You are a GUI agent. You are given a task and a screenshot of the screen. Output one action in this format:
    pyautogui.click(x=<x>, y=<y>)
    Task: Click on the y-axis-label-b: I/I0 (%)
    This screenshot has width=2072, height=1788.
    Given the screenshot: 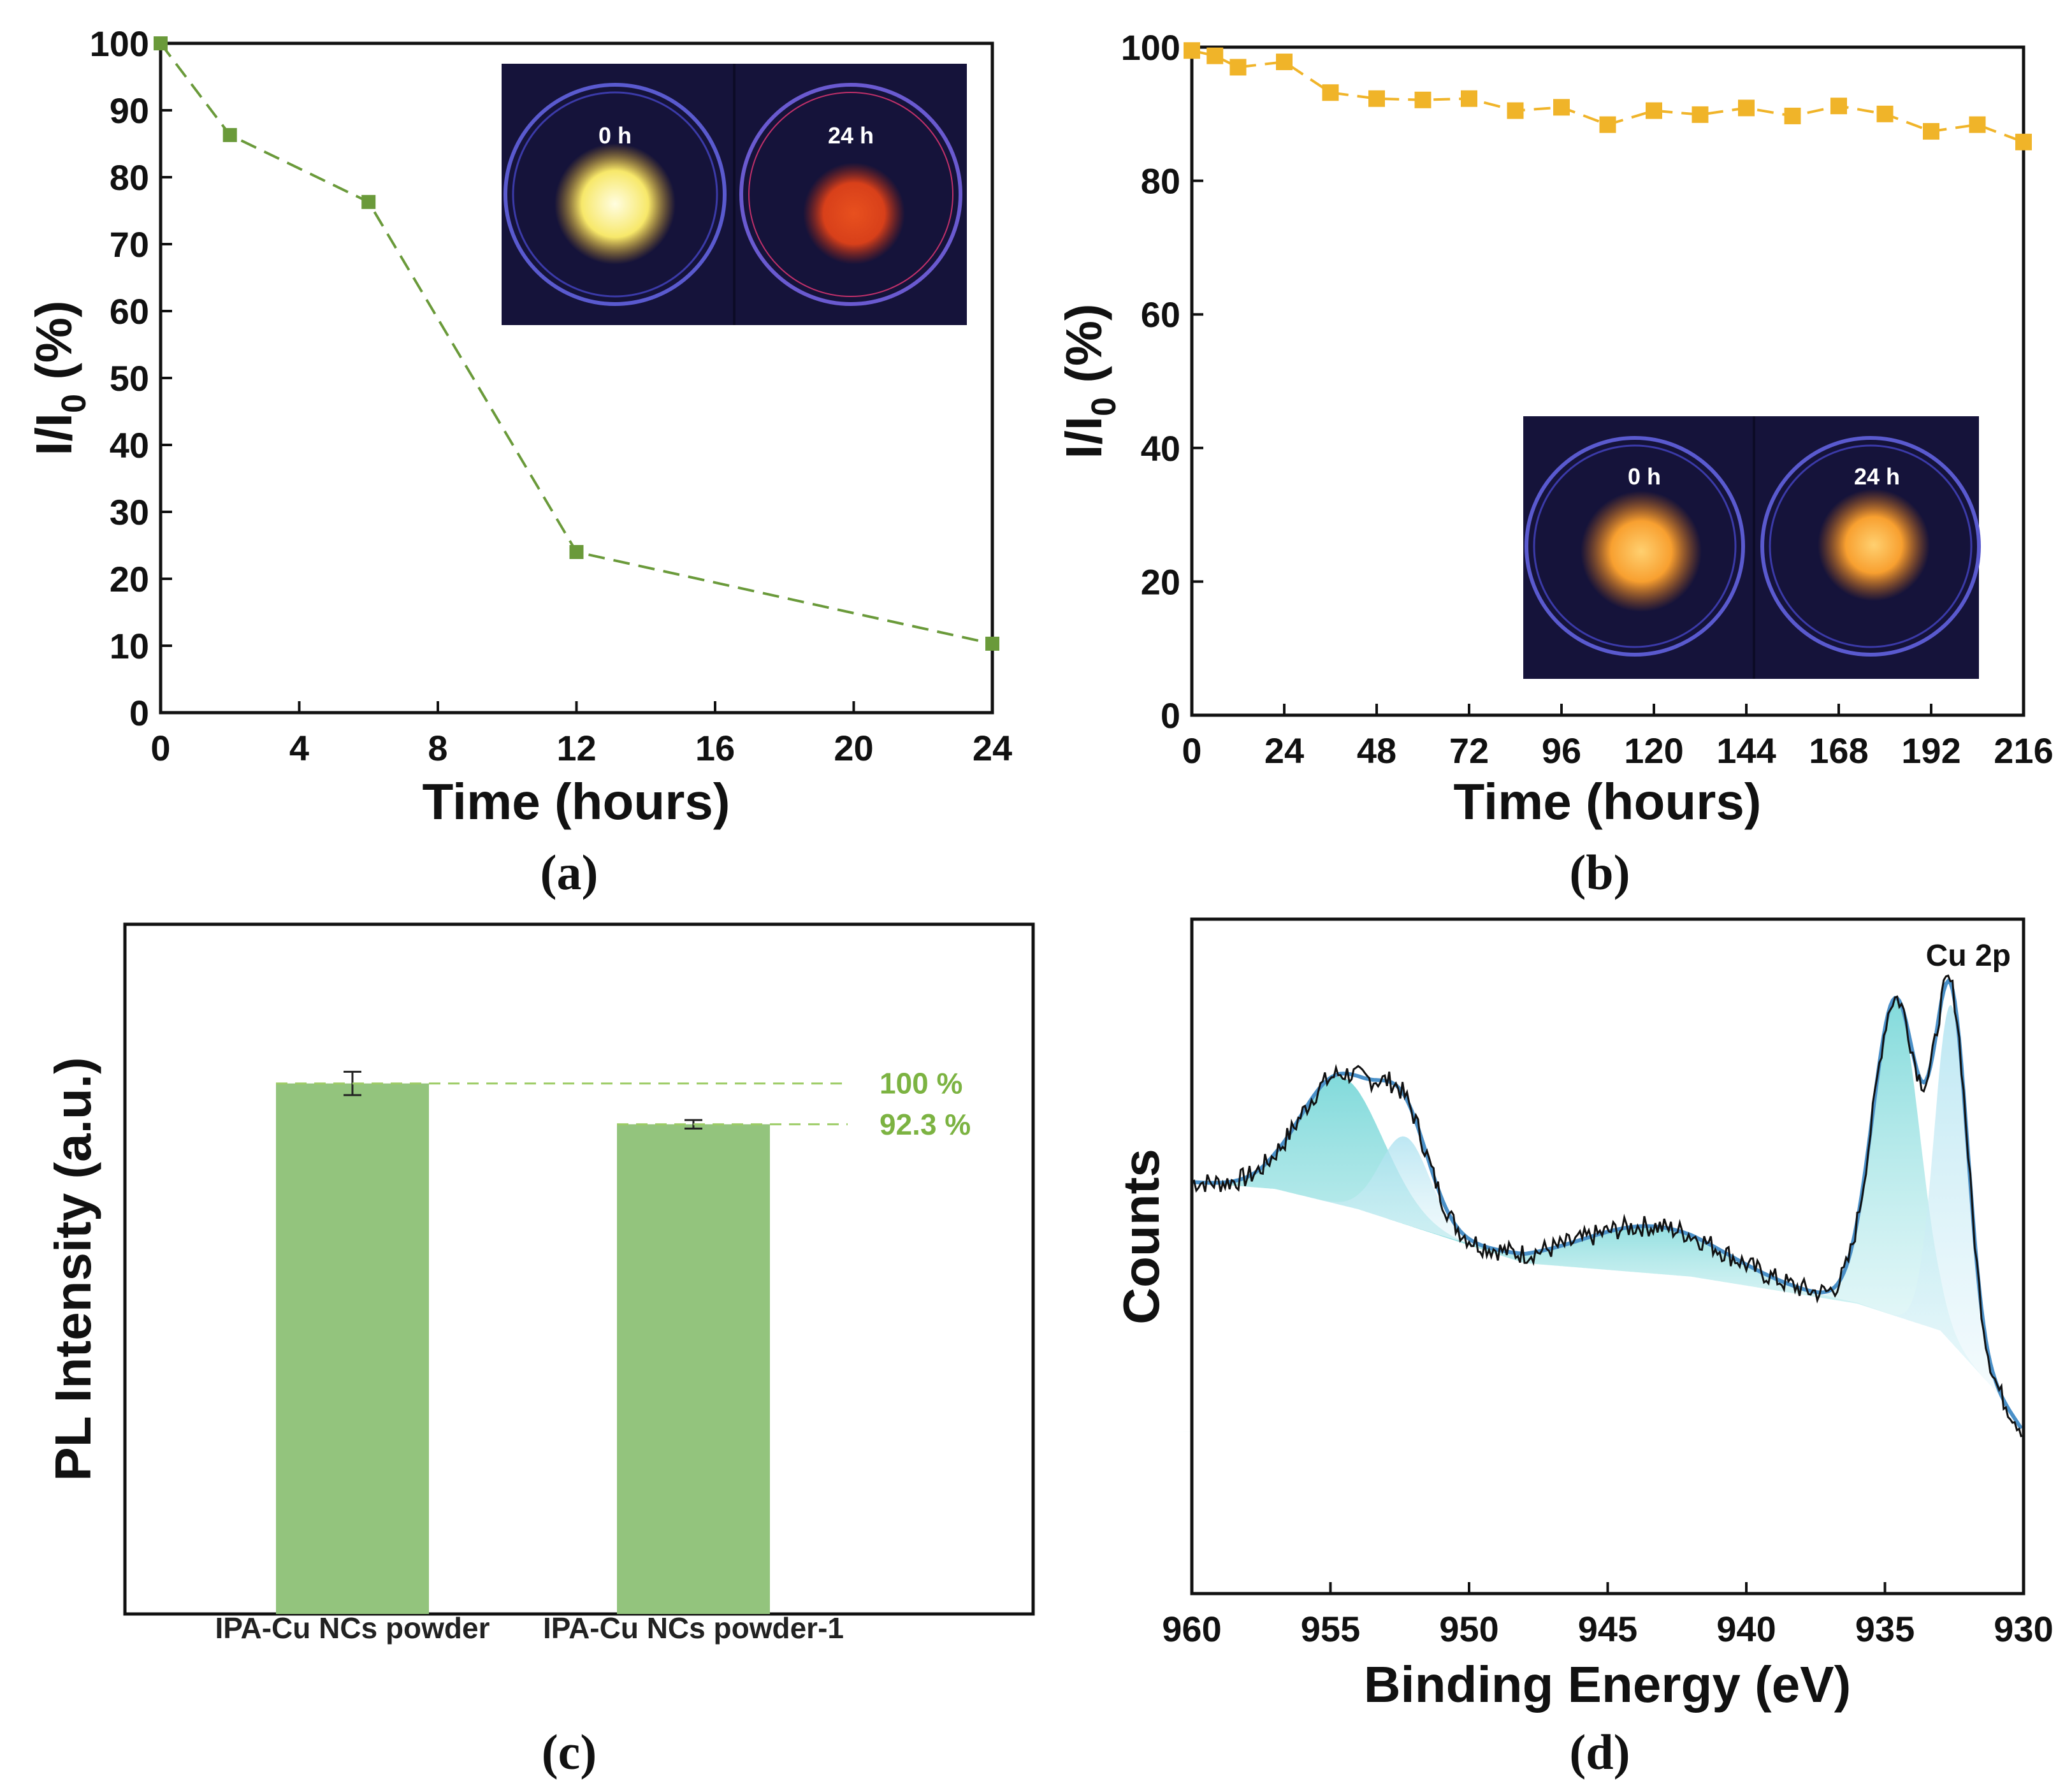 What is the action you would take?
    pyautogui.click(x=1089, y=380)
    